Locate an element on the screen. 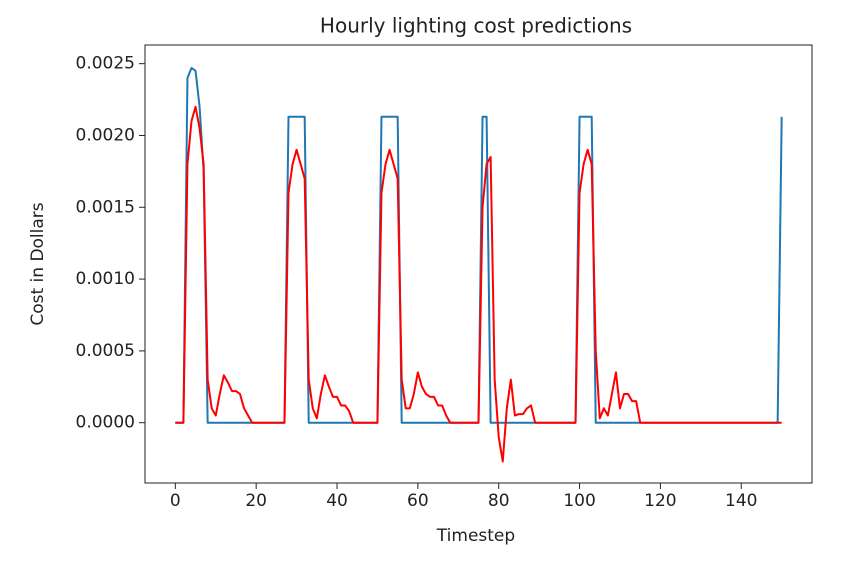 The width and height of the screenshot is (856, 586). y-tick-label: 0.0015 is located at coordinates (105, 207).